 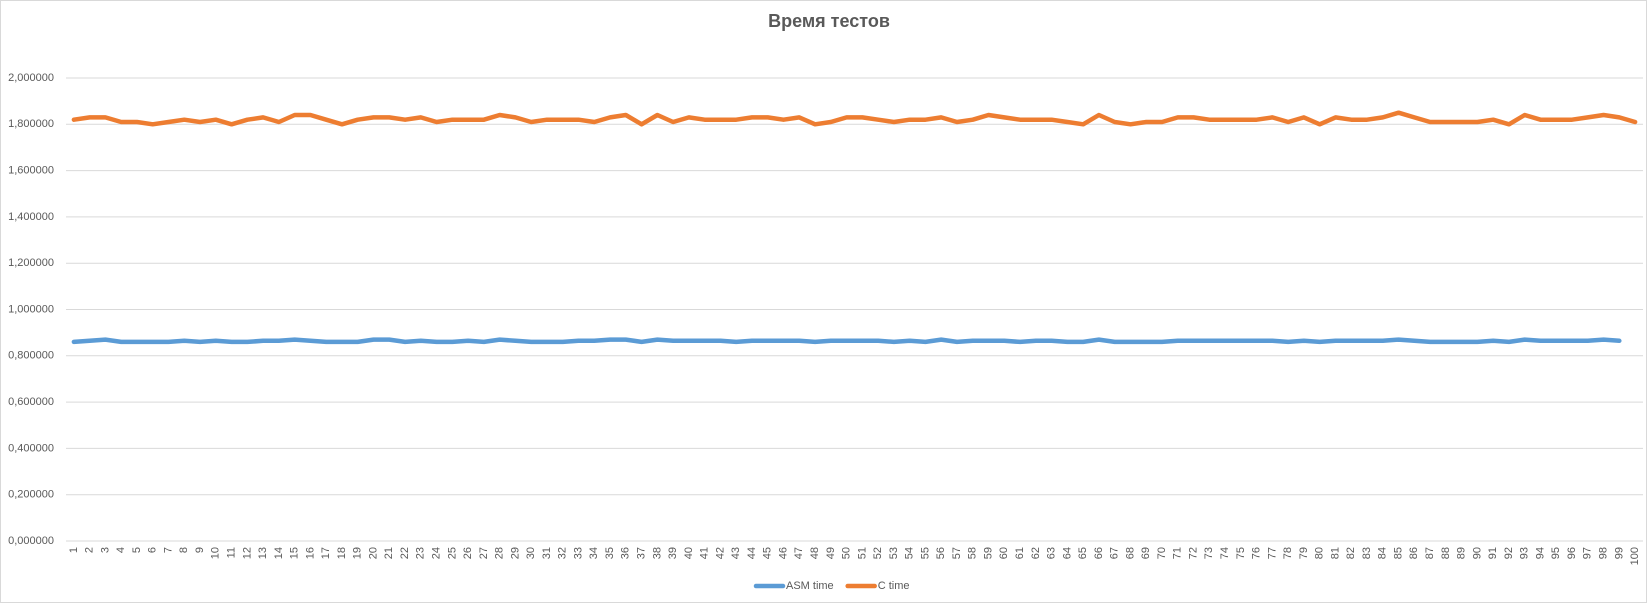 I want to click on x-tick-label: 51, so click(x=862, y=553).